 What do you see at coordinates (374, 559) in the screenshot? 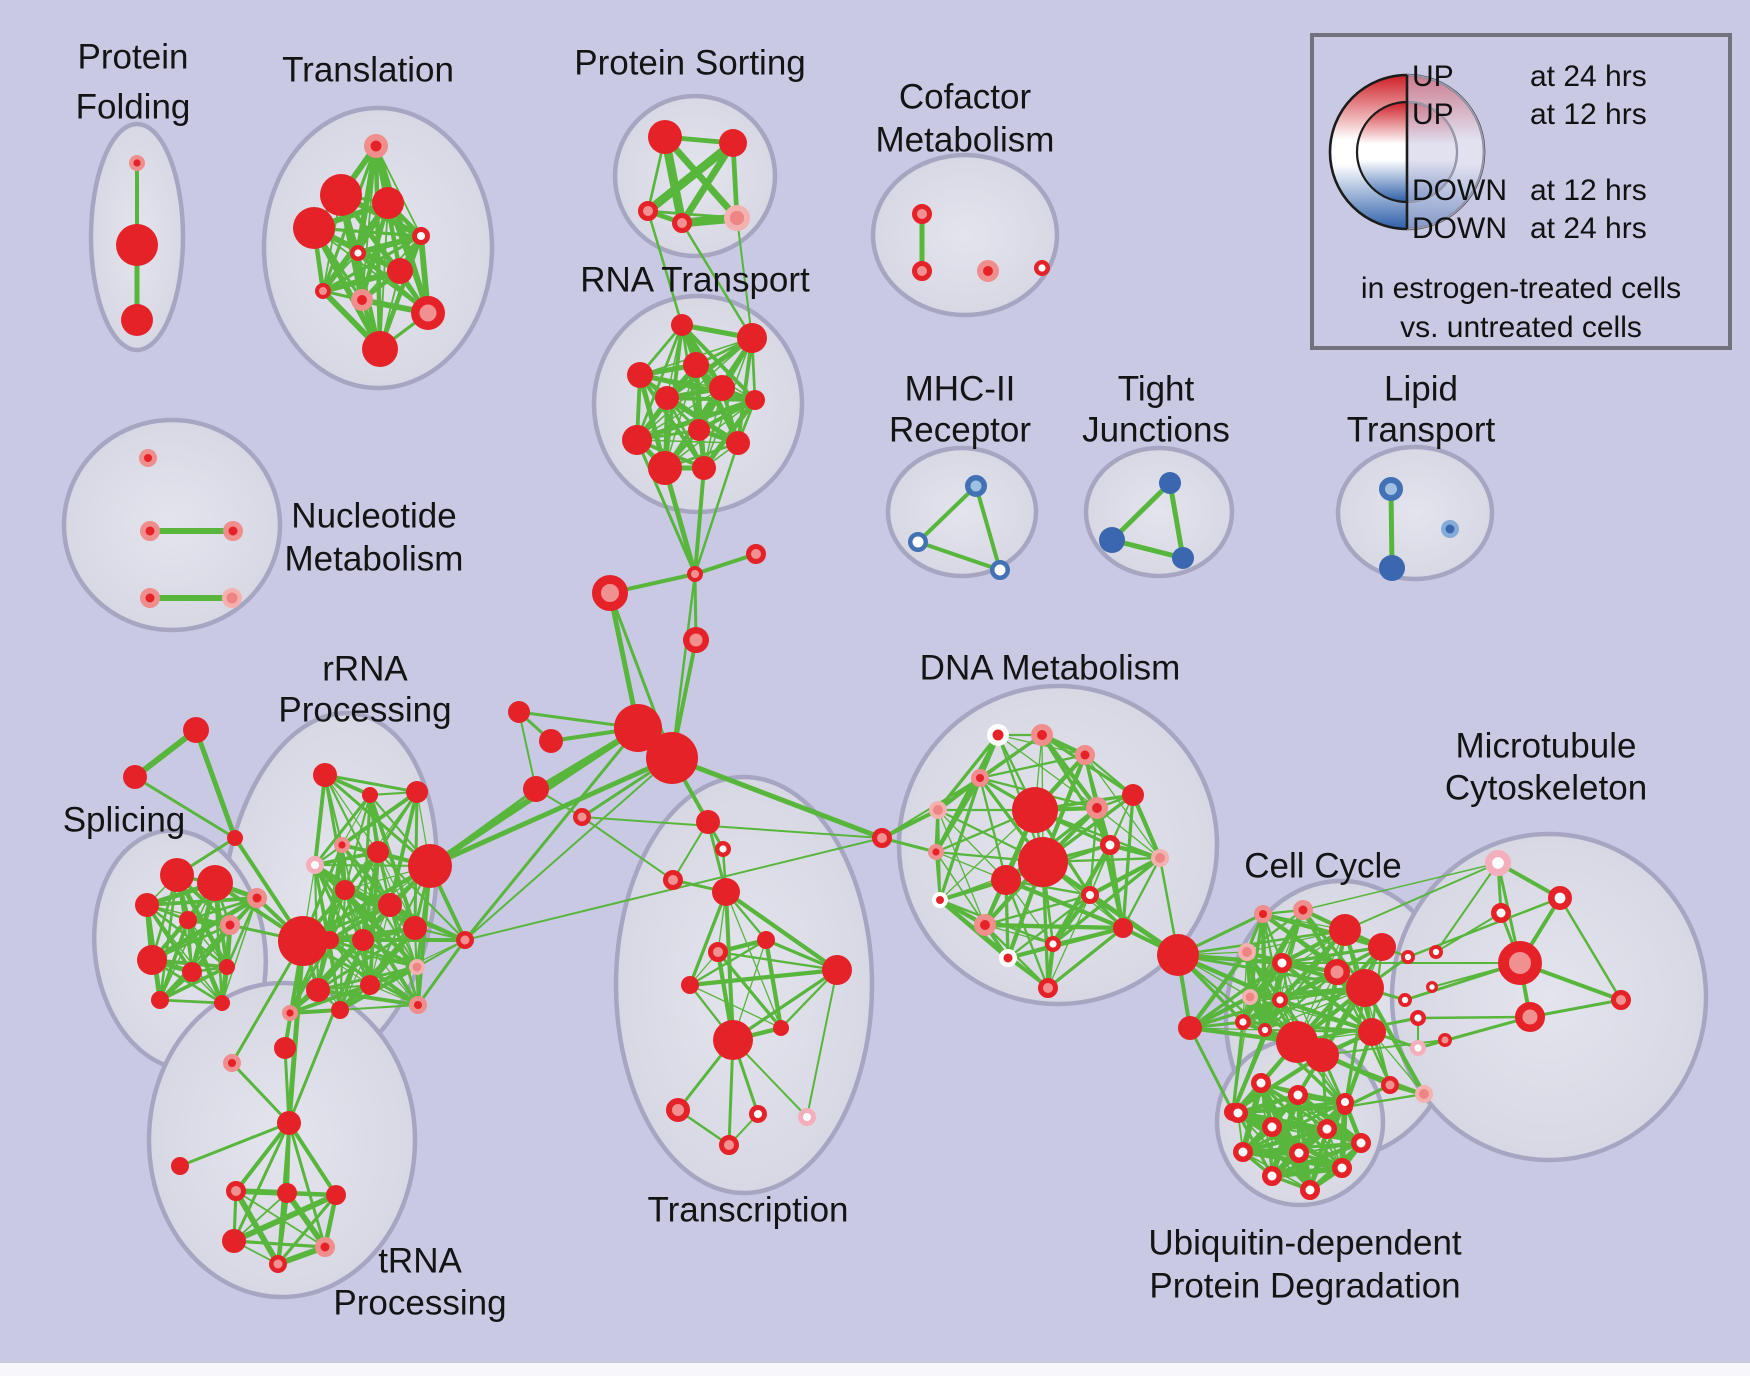
I see `cluster-label-nucleotide-metabolism: Metabolism` at bounding box center [374, 559].